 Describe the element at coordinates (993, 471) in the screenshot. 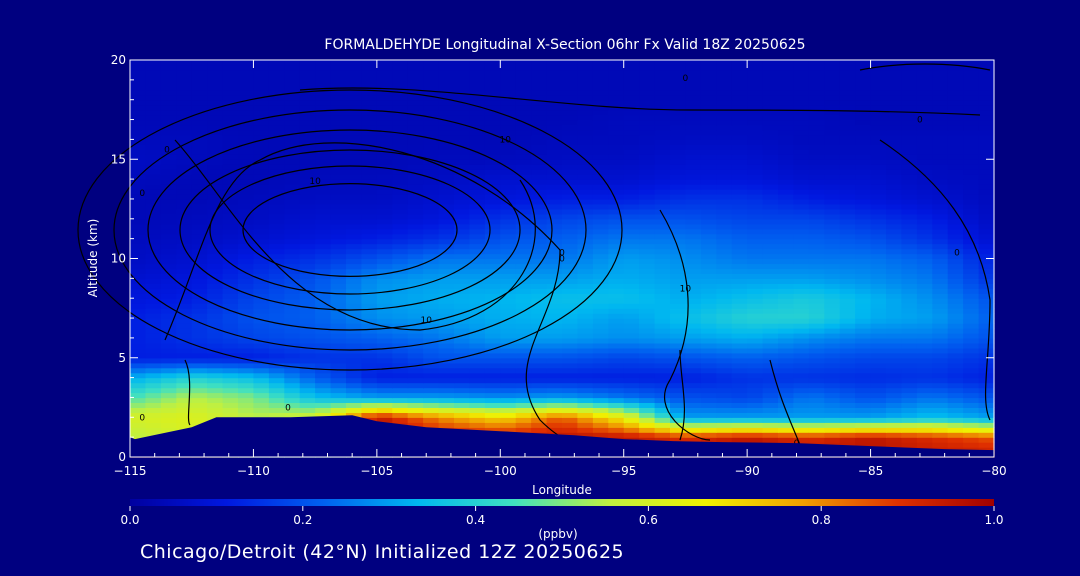

I see `x-tick-label: −80` at that location.